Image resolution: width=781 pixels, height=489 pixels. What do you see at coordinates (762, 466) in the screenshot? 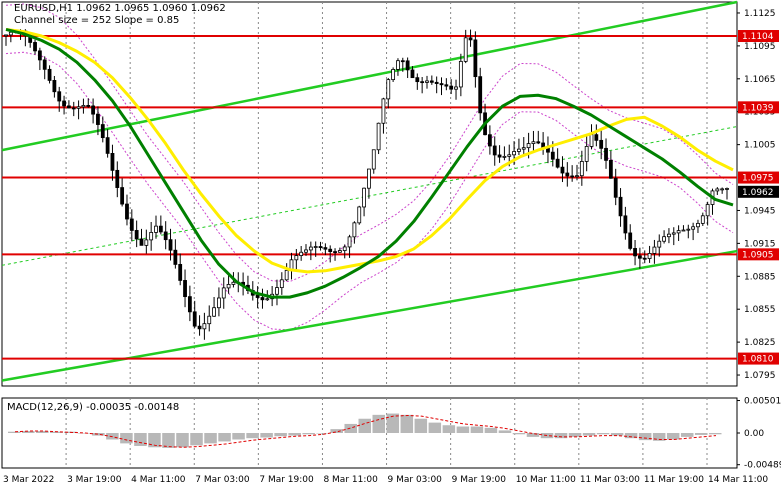
I see `macd-y-tick-label: -0.00489` at bounding box center [762, 466].